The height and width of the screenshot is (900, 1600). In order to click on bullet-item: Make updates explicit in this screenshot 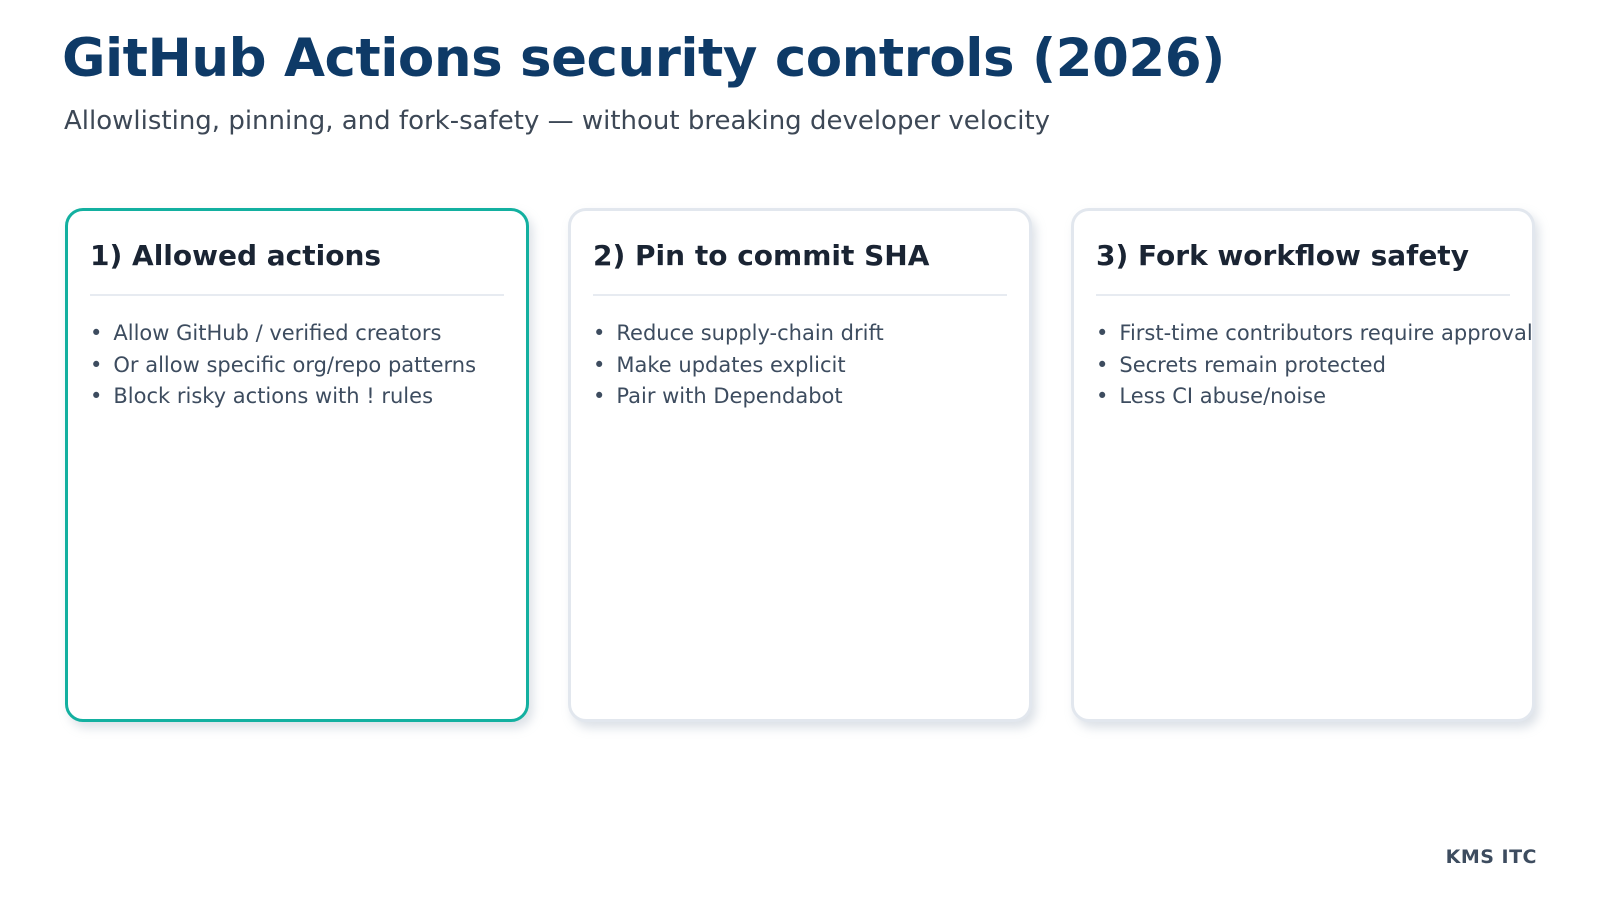, I will do `click(800, 366)`.